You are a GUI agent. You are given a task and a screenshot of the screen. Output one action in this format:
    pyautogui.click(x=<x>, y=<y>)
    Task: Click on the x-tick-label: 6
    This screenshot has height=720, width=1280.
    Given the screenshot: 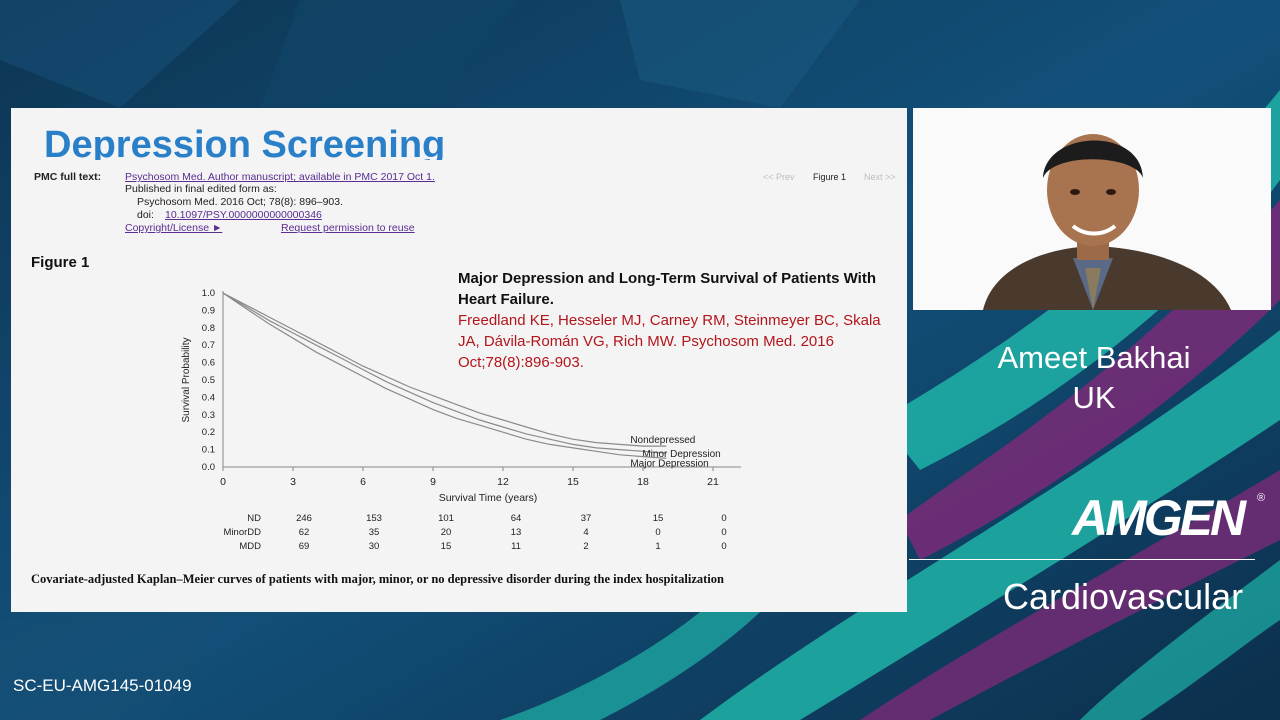 What is the action you would take?
    pyautogui.click(x=363, y=482)
    